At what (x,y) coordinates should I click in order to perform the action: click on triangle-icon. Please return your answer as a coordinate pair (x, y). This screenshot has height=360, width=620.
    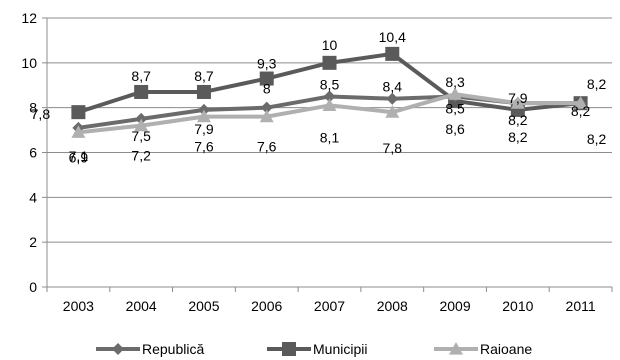
    Looking at the image, I should click on (456, 348).